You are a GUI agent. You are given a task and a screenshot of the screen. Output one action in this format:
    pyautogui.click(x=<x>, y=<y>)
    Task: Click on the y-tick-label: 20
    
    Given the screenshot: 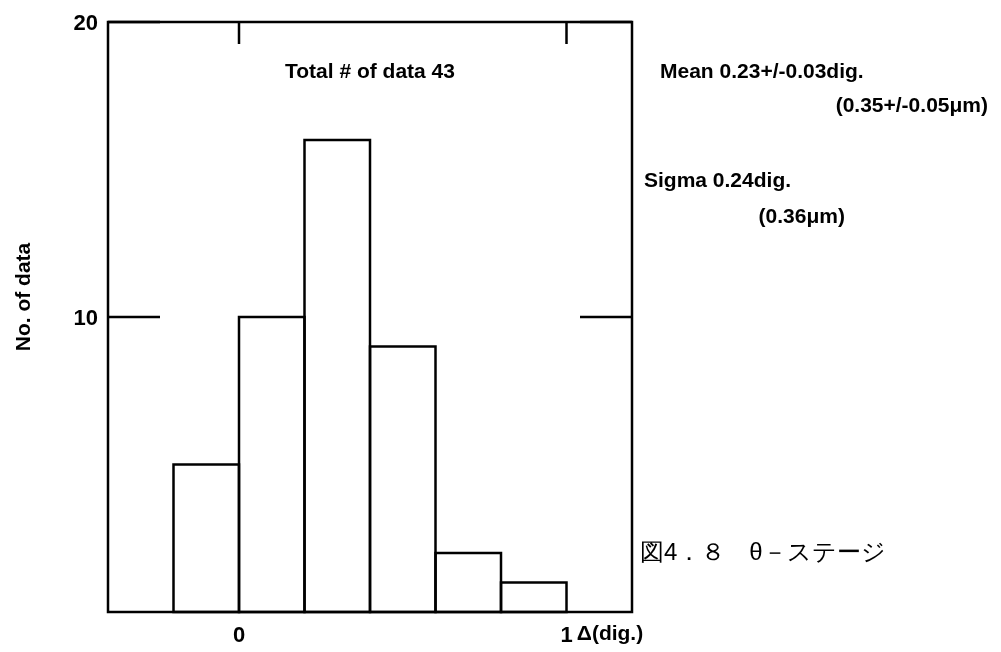 What is the action you would take?
    pyautogui.click(x=85, y=22)
    